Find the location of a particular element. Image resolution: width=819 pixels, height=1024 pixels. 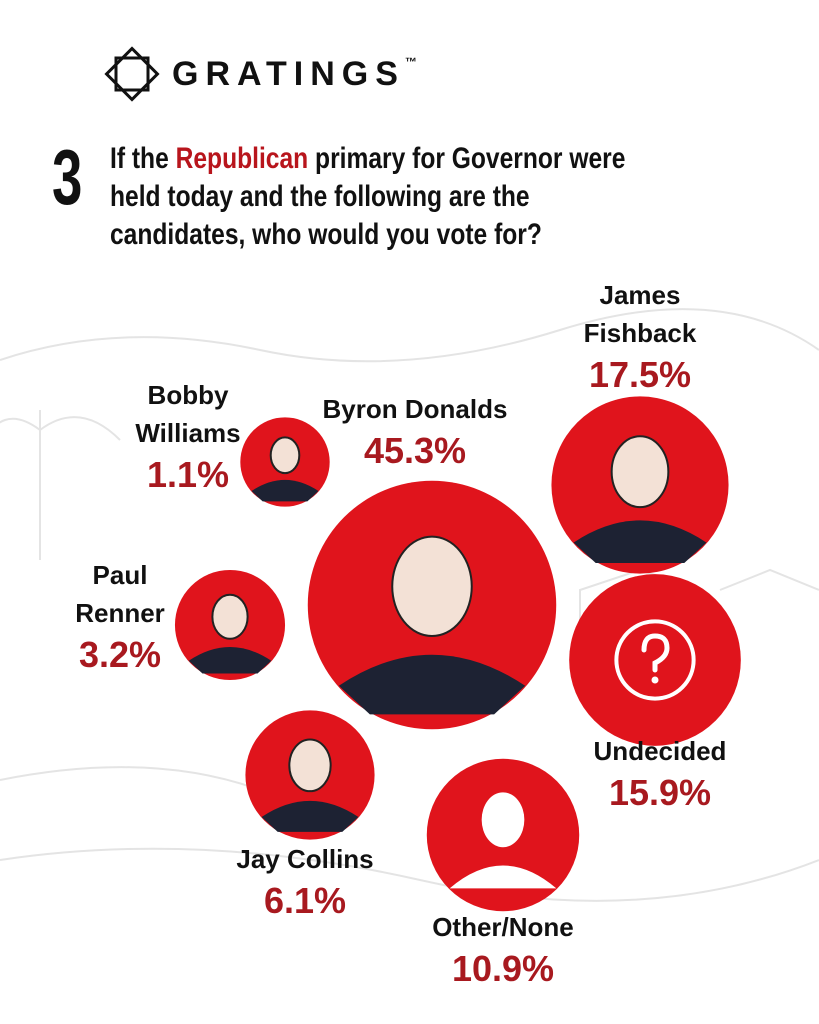

category-label: Jay Collins is located at coordinates (305, 859).